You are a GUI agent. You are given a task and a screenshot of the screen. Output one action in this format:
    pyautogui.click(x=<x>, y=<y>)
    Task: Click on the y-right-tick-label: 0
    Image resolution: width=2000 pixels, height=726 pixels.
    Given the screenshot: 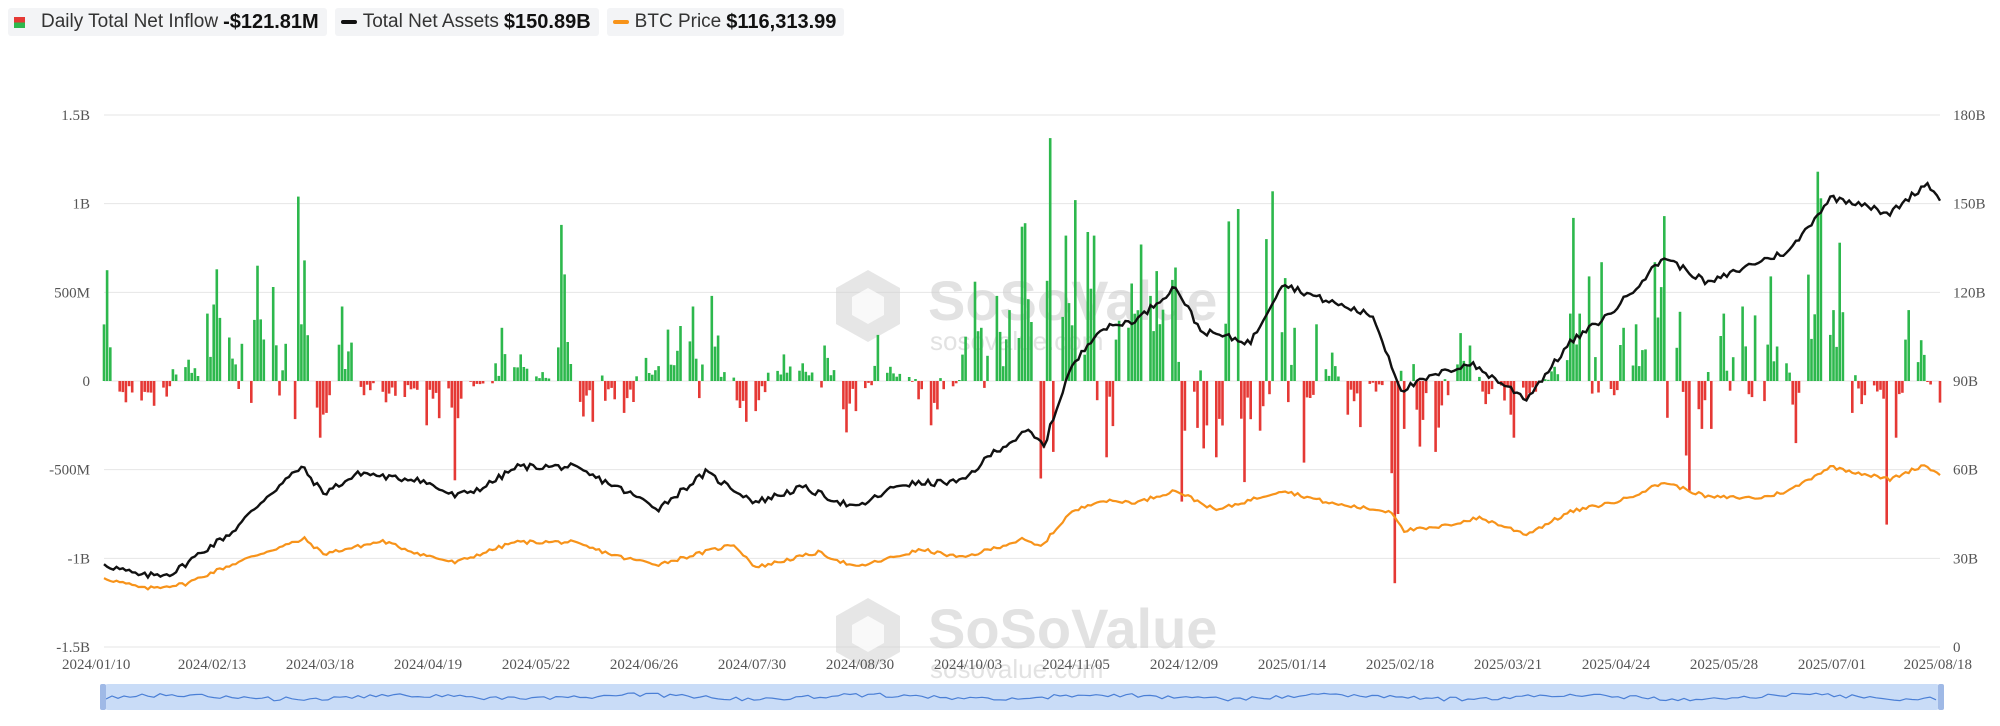 What is the action you would take?
    pyautogui.click(x=1957, y=648)
    